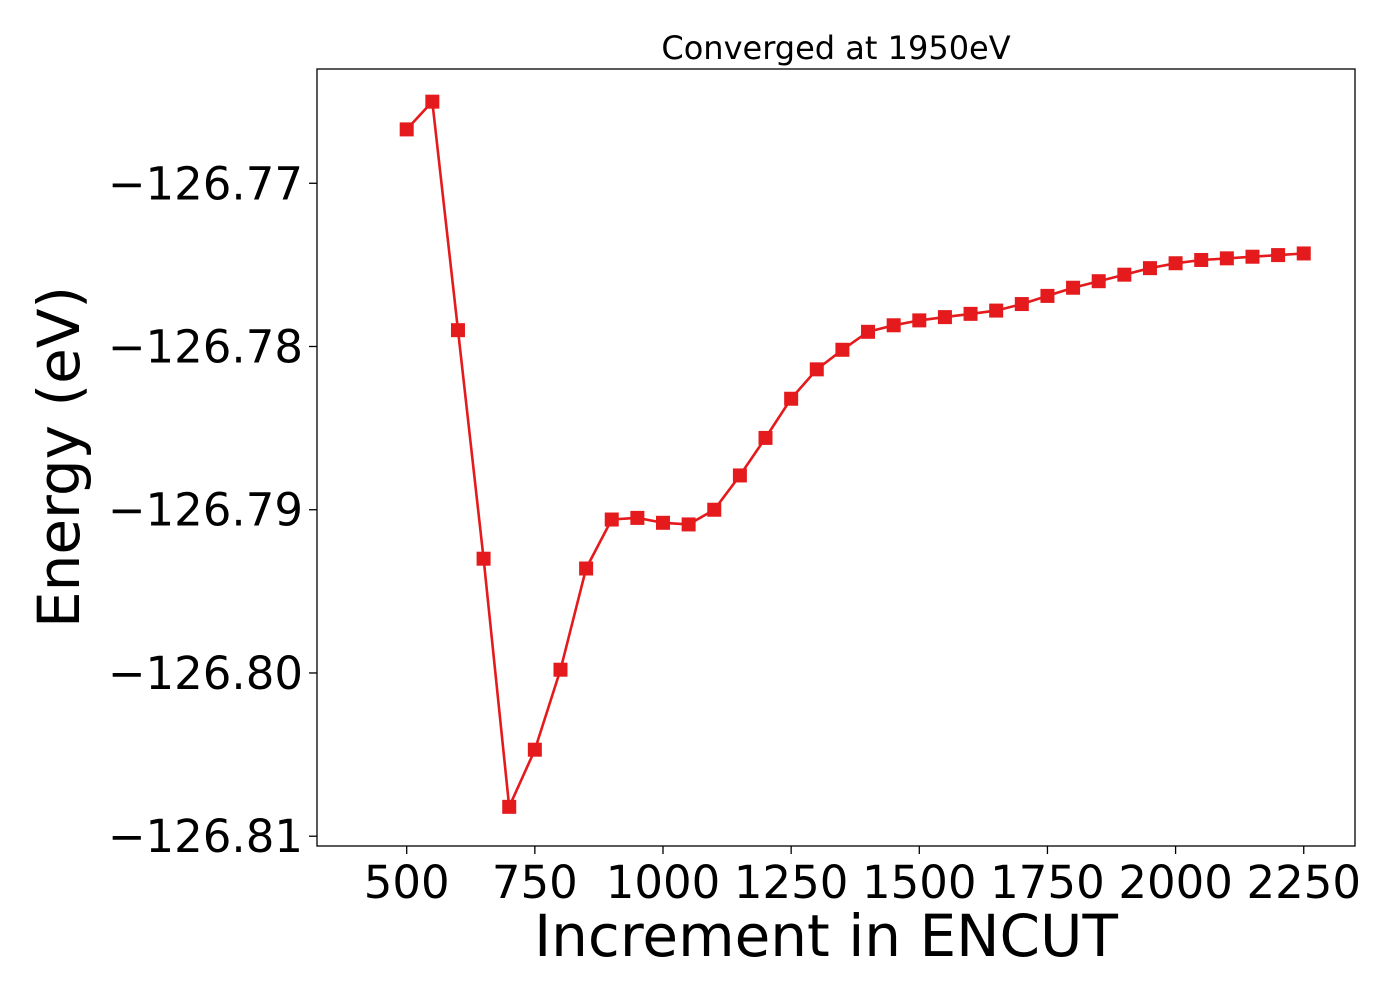  Describe the element at coordinates (835, 48) in the screenshot. I see `chart-title: Converged at 1950eV` at that location.